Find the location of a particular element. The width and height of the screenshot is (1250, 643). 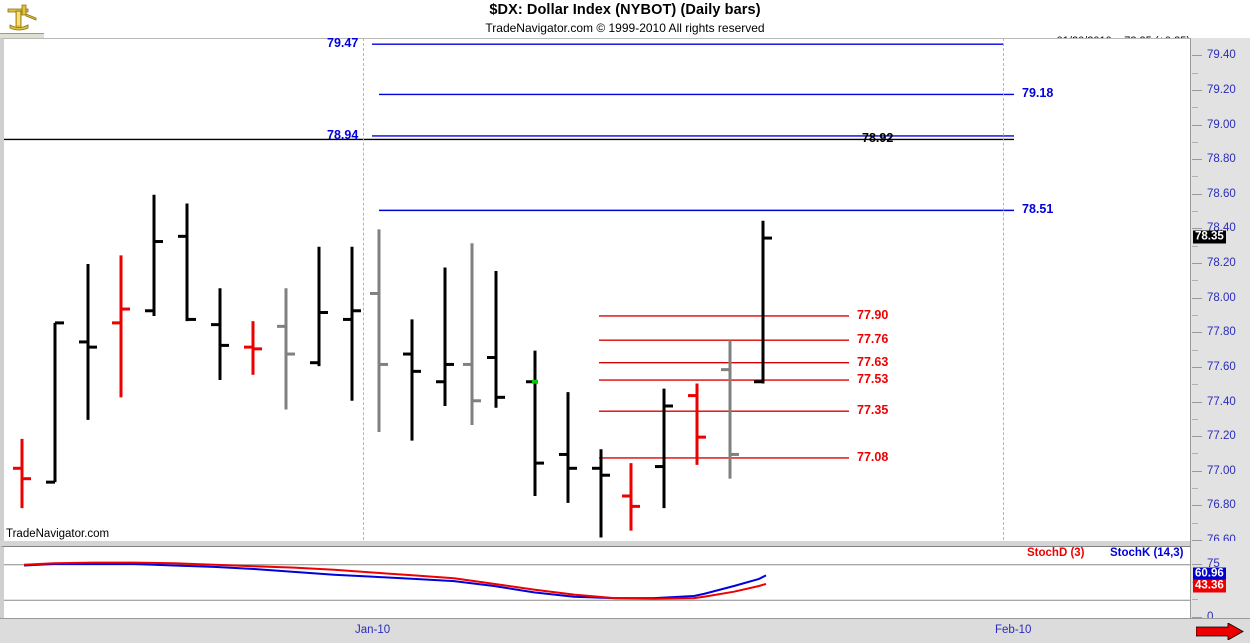

price-axis-label: 79.20 is located at coordinates (1221, 89).